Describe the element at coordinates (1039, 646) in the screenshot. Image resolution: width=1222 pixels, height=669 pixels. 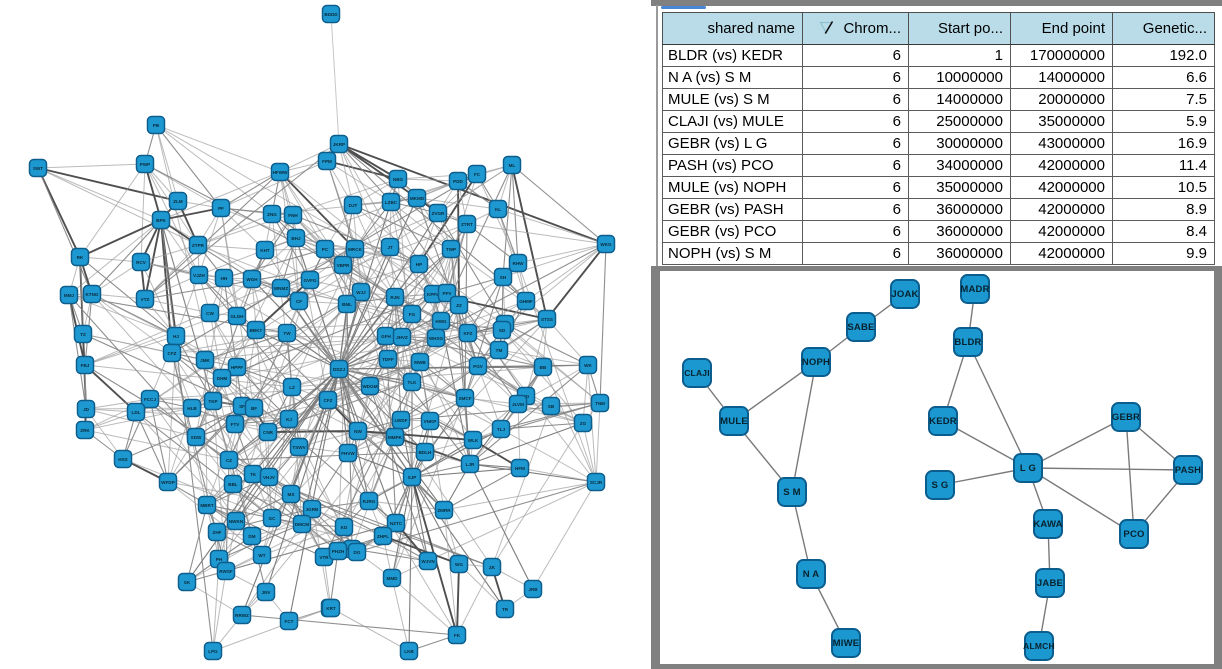
I see `svg-text: ALMCH` at that location.